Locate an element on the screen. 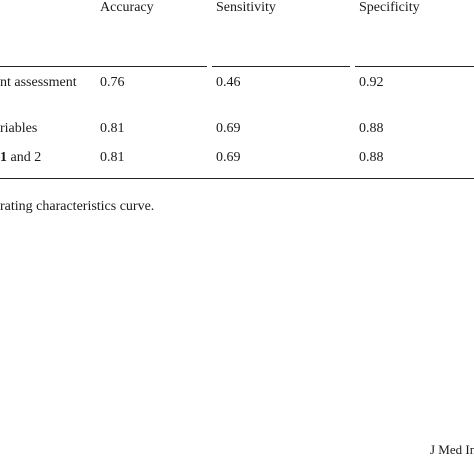 Image resolution: width=474 pixels, height=474 pixels. header-rule-specificity is located at coordinates (414, 66).